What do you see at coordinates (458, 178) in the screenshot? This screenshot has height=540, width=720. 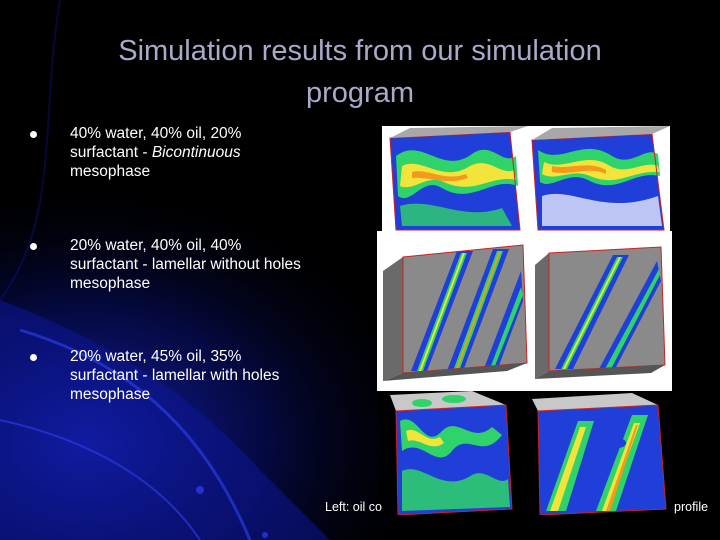 I see `bicontinuous-left-cube` at bounding box center [458, 178].